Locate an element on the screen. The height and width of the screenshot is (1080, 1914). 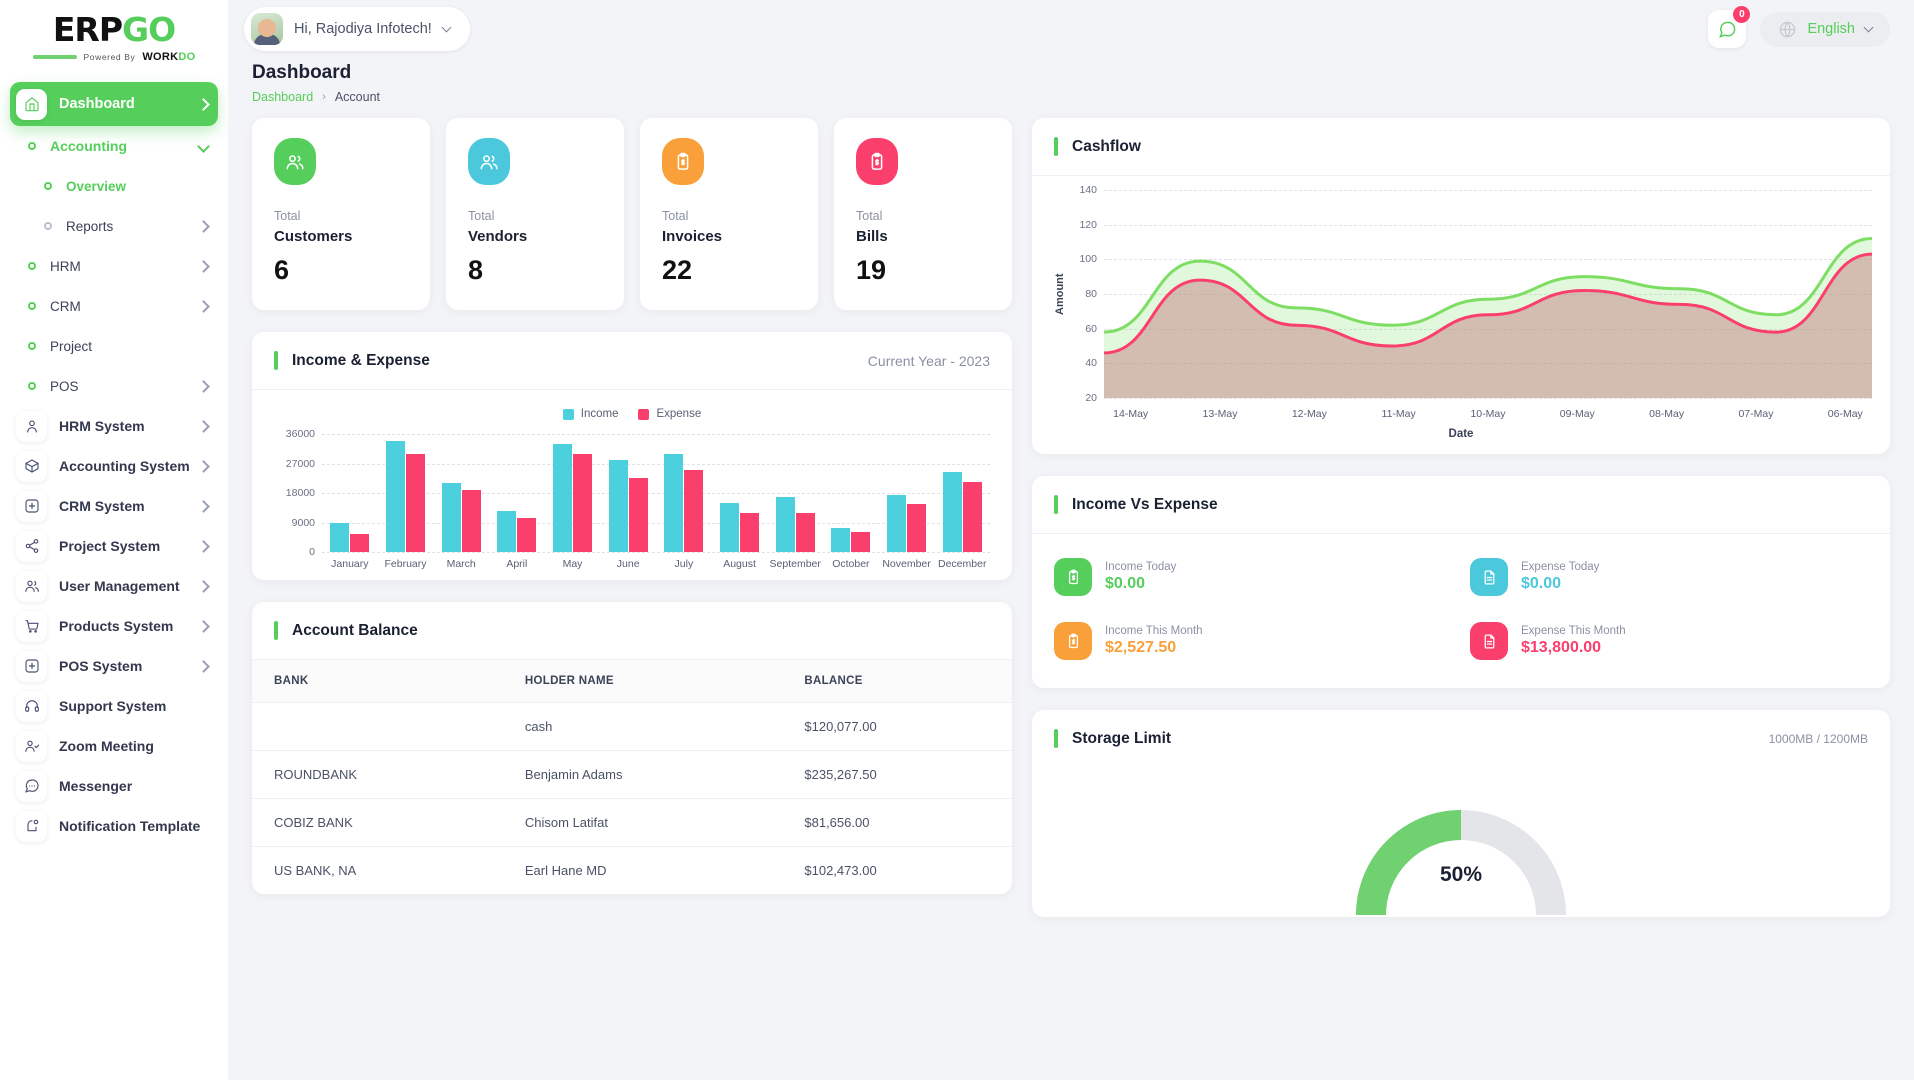
language-selector: English is located at coordinates (1825, 29).